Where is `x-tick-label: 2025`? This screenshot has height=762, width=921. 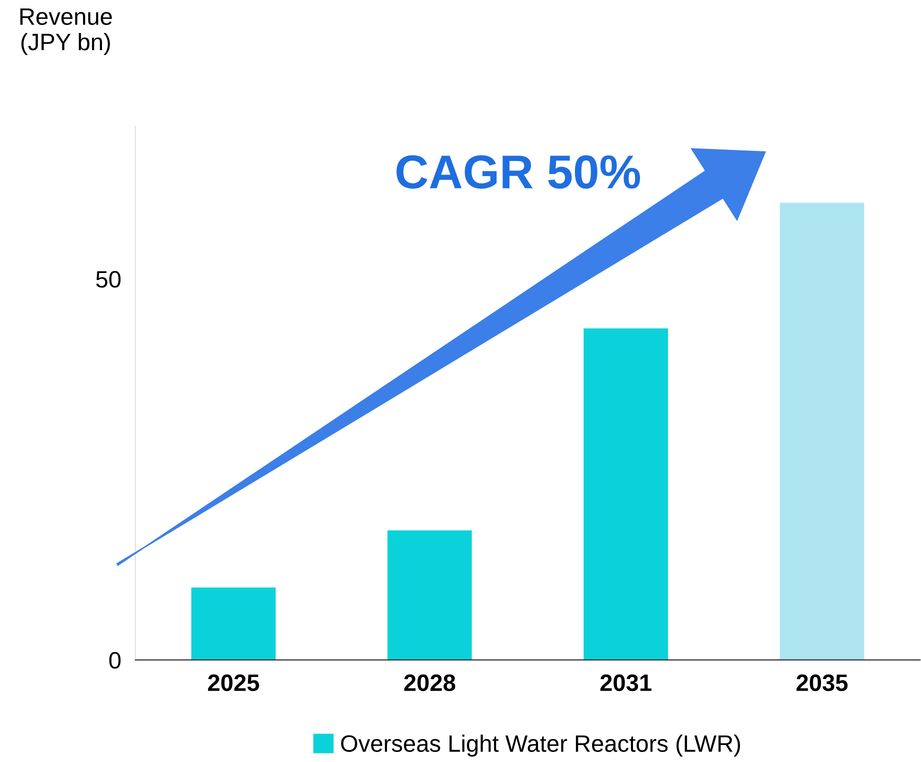 x-tick-label: 2025 is located at coordinates (234, 683).